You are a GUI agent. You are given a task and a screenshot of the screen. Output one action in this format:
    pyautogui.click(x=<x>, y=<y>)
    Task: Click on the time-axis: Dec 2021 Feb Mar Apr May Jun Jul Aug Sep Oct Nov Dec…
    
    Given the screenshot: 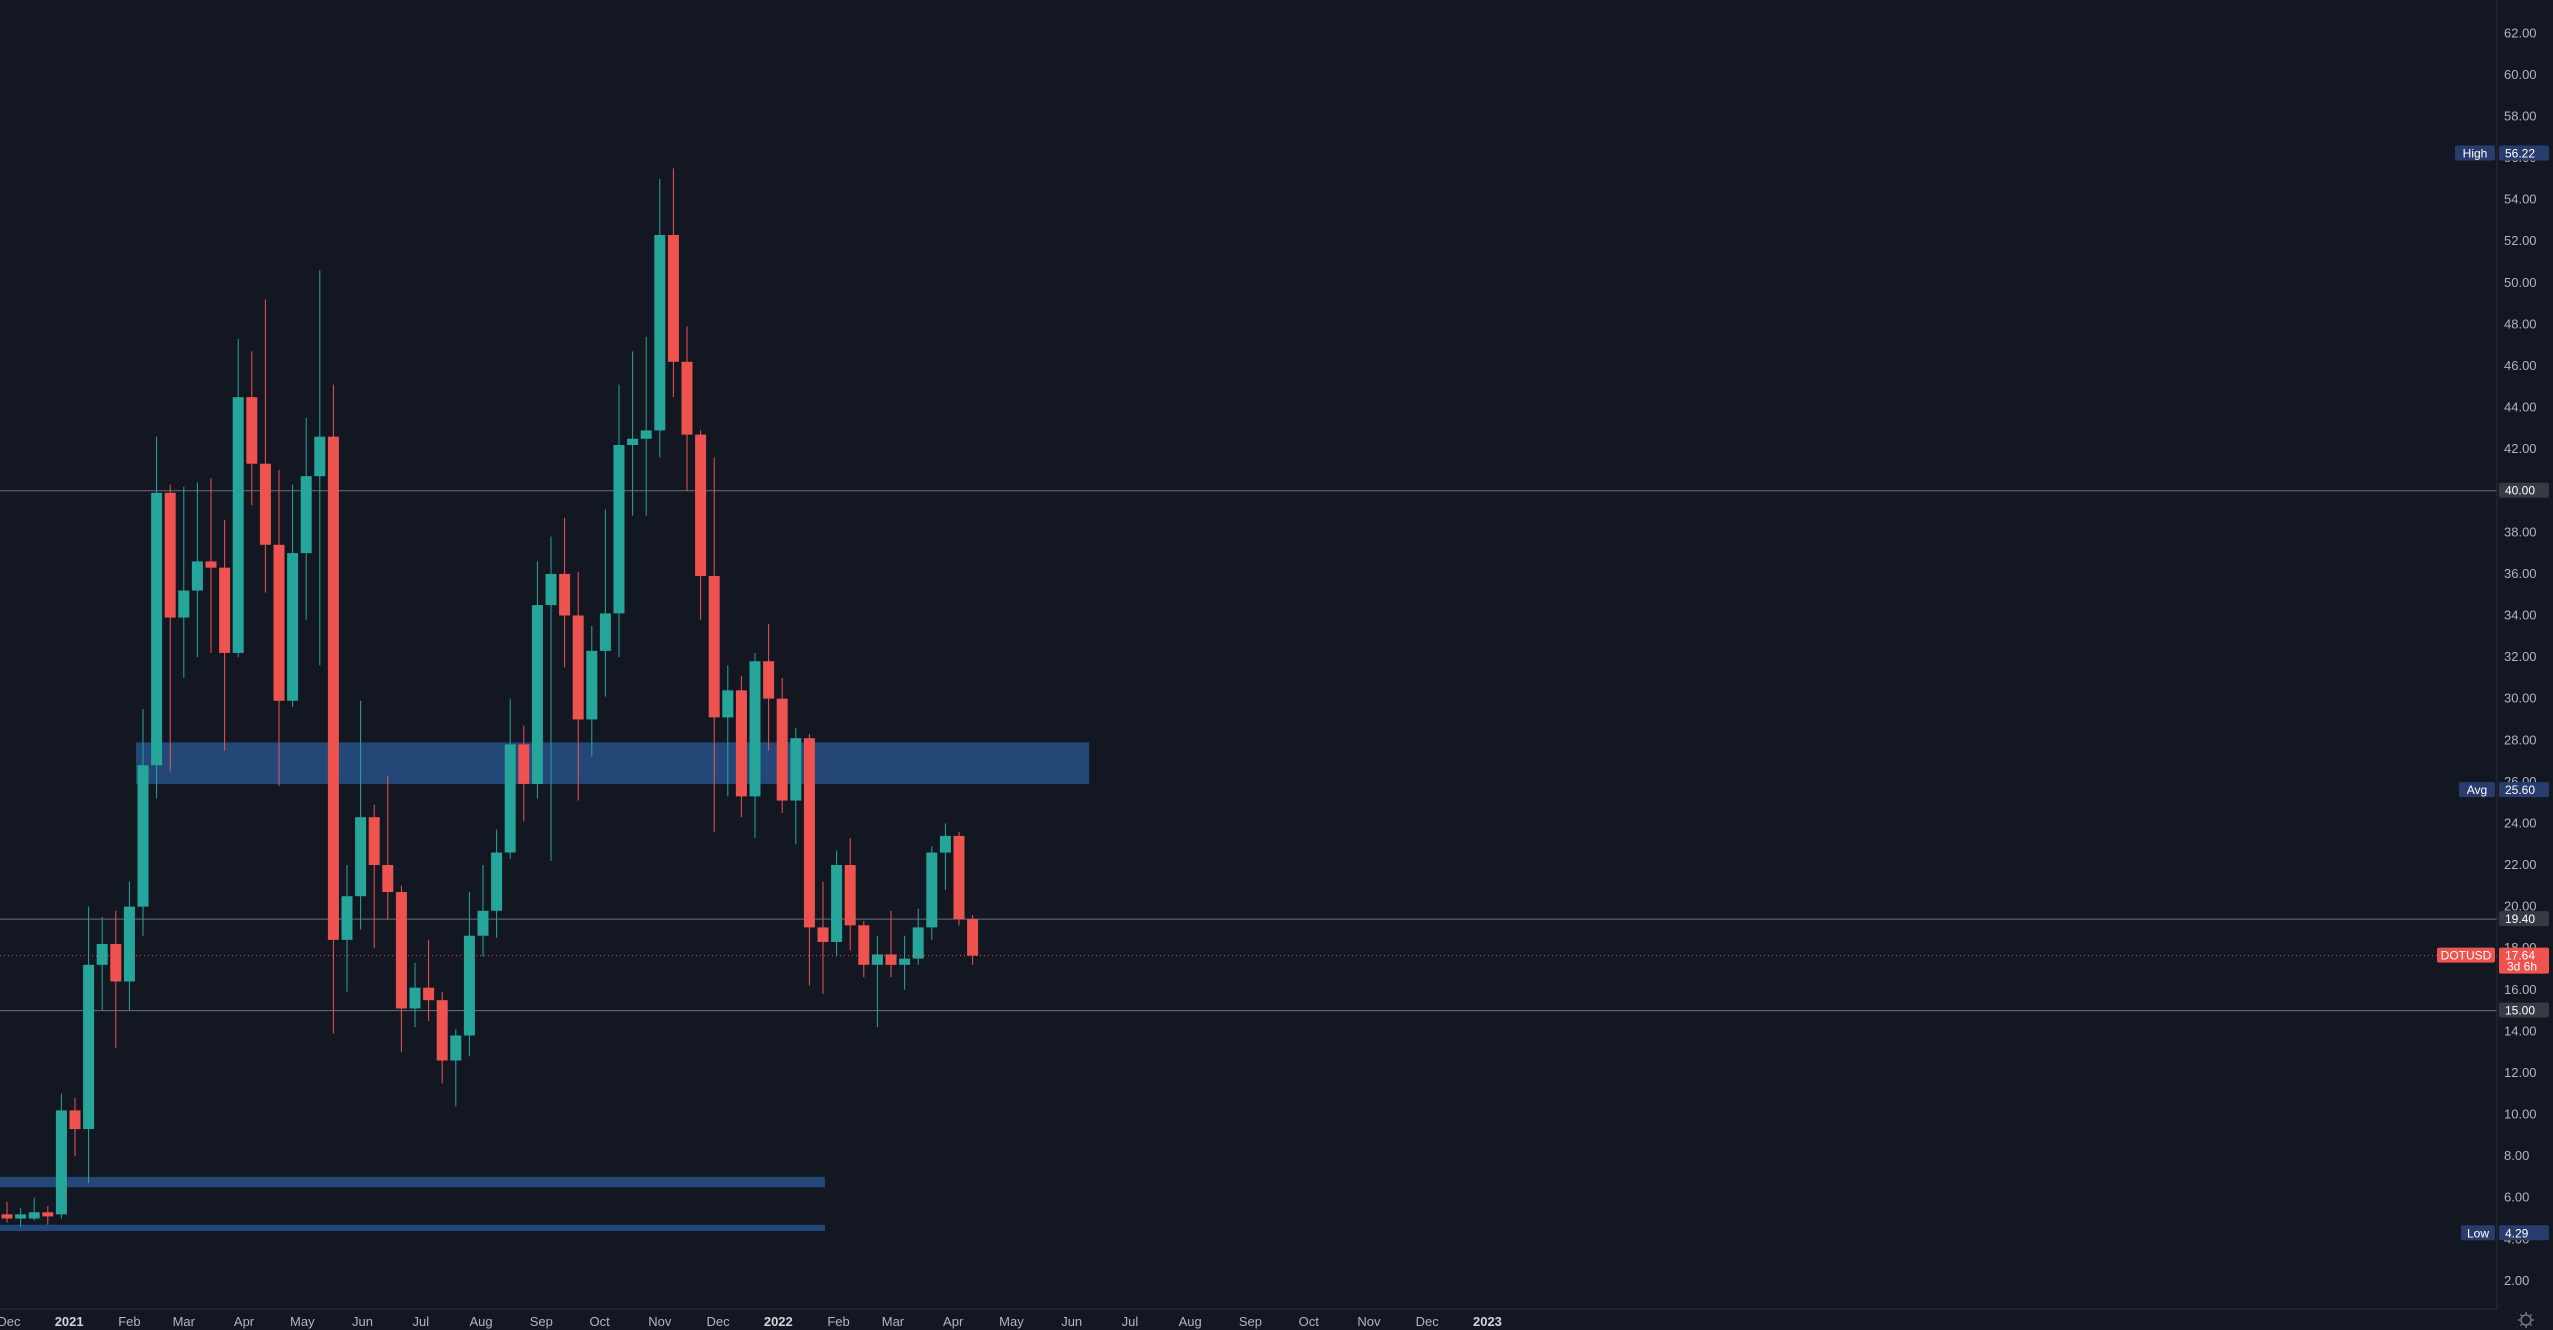 What is the action you would take?
    pyautogui.click(x=751, y=1321)
    